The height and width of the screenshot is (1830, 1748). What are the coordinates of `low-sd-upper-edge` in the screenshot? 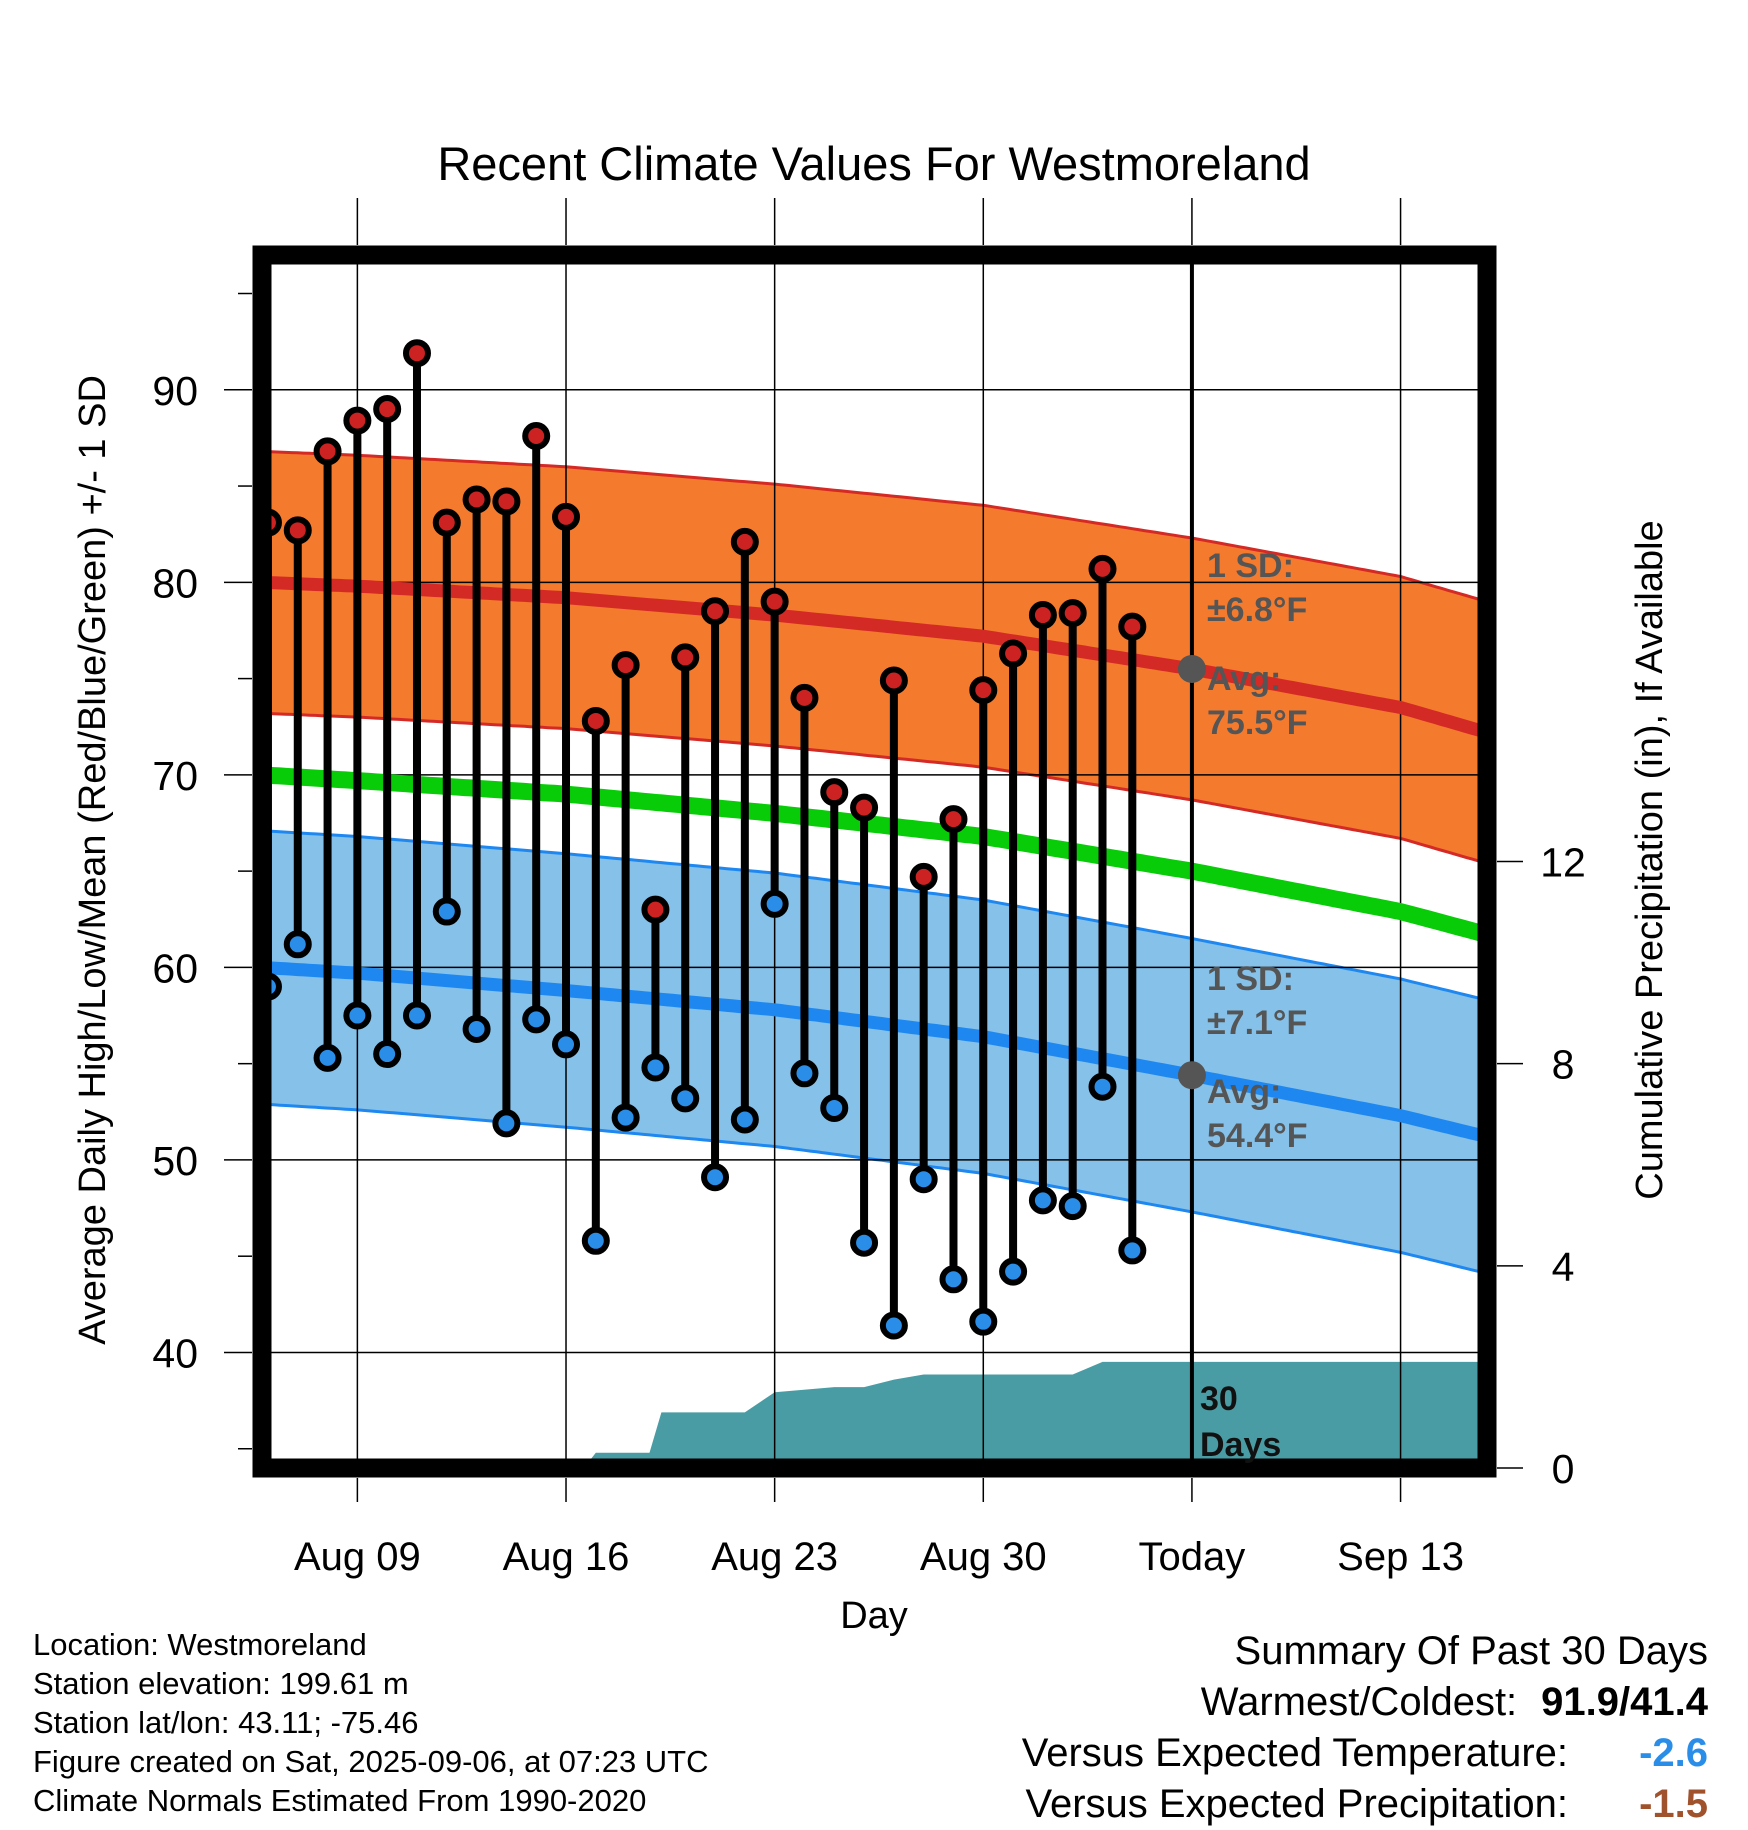 It's located at (874, 915).